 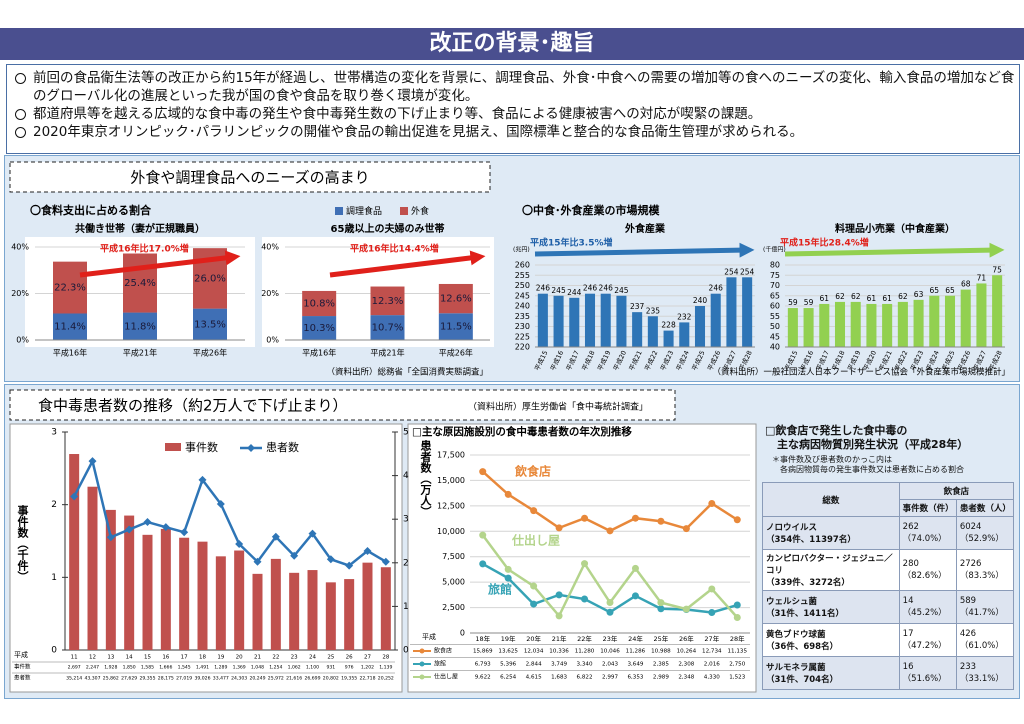 I want to click on cell-line: （45.2%）, so click(x=924, y=613).